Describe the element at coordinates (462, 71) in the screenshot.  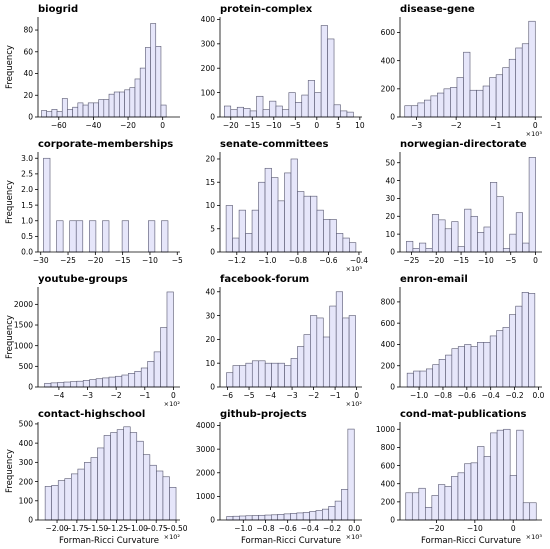
I see `subplot-disease-gene: disease-gene −3 −2 −1 0 0 200 400 600 ×10³` at that location.